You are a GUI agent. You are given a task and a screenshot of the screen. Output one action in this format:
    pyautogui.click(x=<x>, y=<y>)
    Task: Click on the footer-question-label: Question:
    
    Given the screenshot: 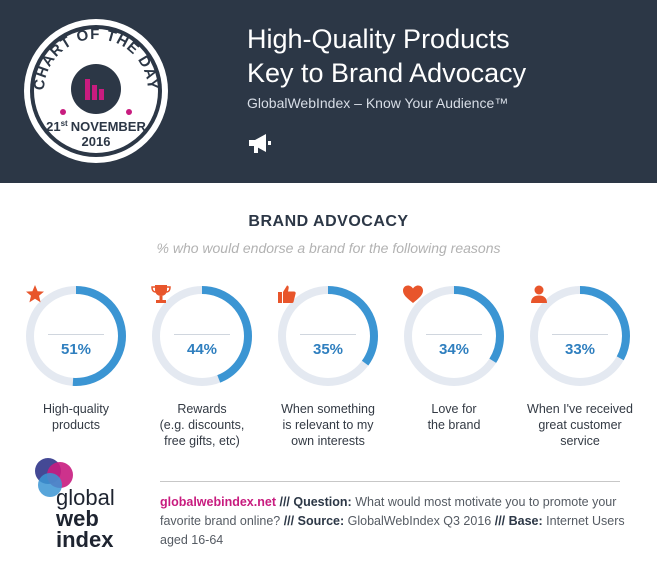 What is the action you would take?
    pyautogui.click(x=322, y=502)
    